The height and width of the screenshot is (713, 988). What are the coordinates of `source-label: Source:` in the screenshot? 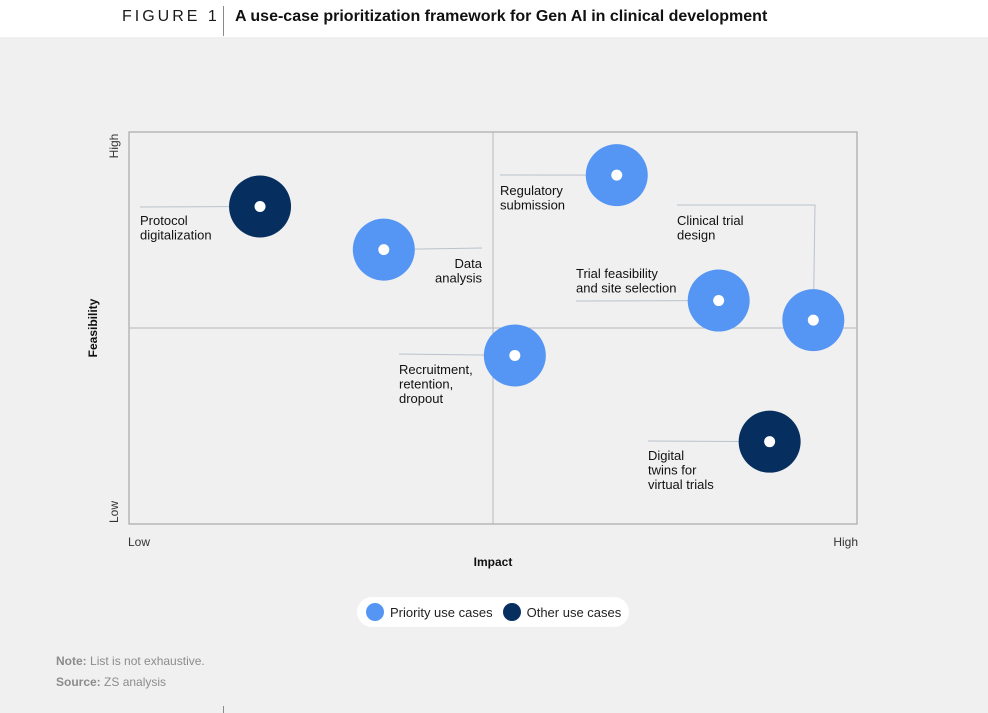 It's located at (78, 682).